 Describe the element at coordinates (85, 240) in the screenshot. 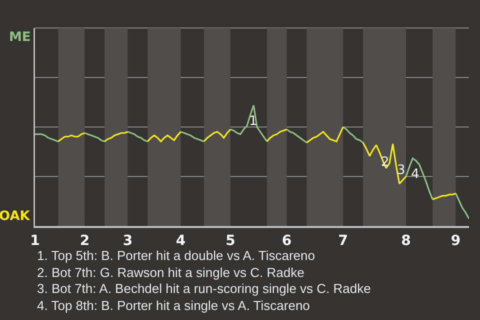

I see `x-tick-label: 2` at that location.